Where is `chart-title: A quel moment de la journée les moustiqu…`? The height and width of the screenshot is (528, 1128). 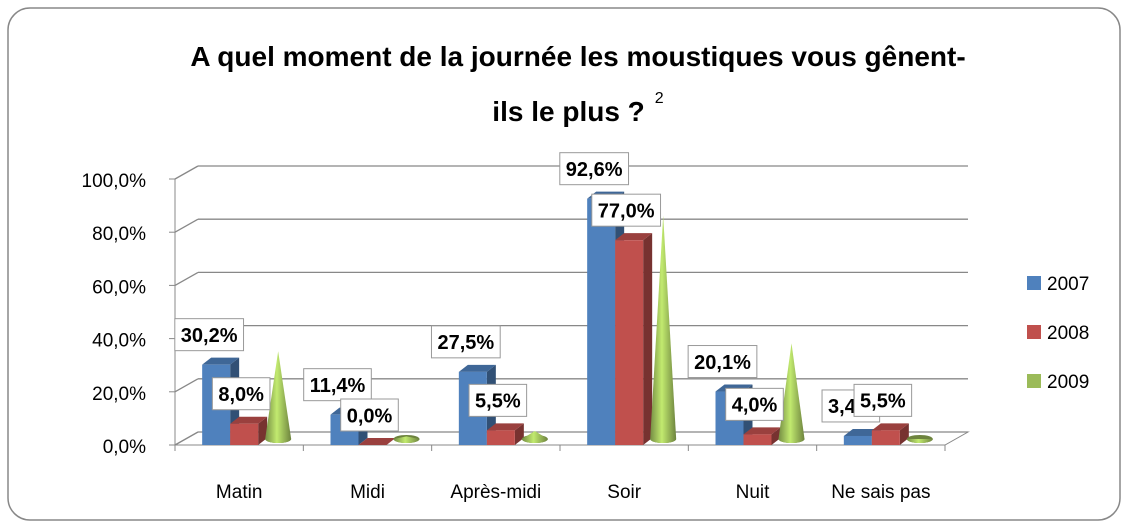 chart-title: A quel moment de la journée les moustiqu… is located at coordinates (578, 84).